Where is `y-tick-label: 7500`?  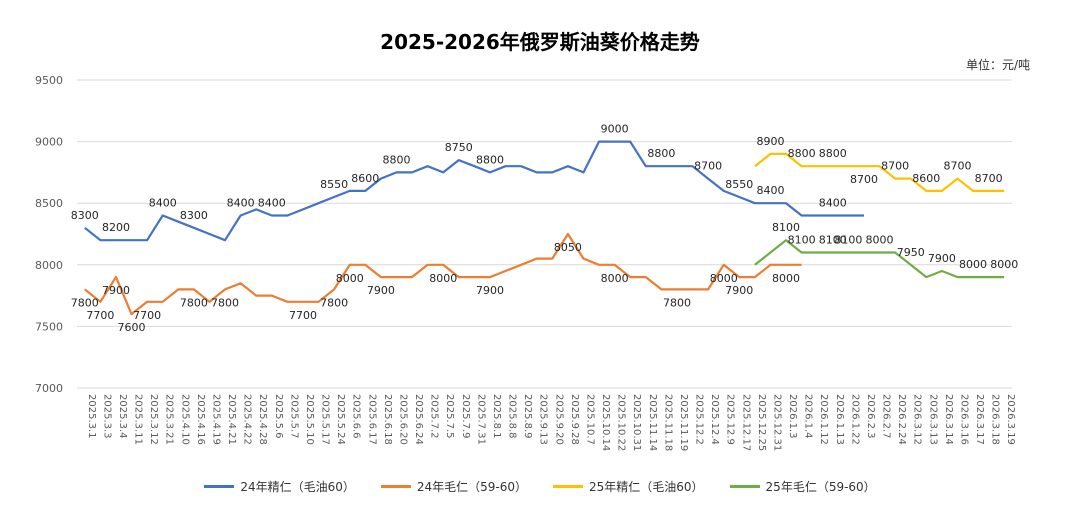
y-tick-label: 7500 is located at coordinates (49, 326).